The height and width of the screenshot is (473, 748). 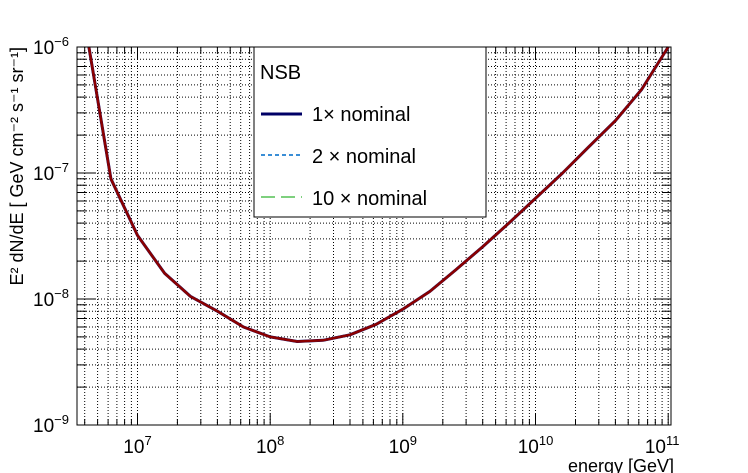 I want to click on y-tick-label: 10⁻⁸, so click(x=51, y=298).